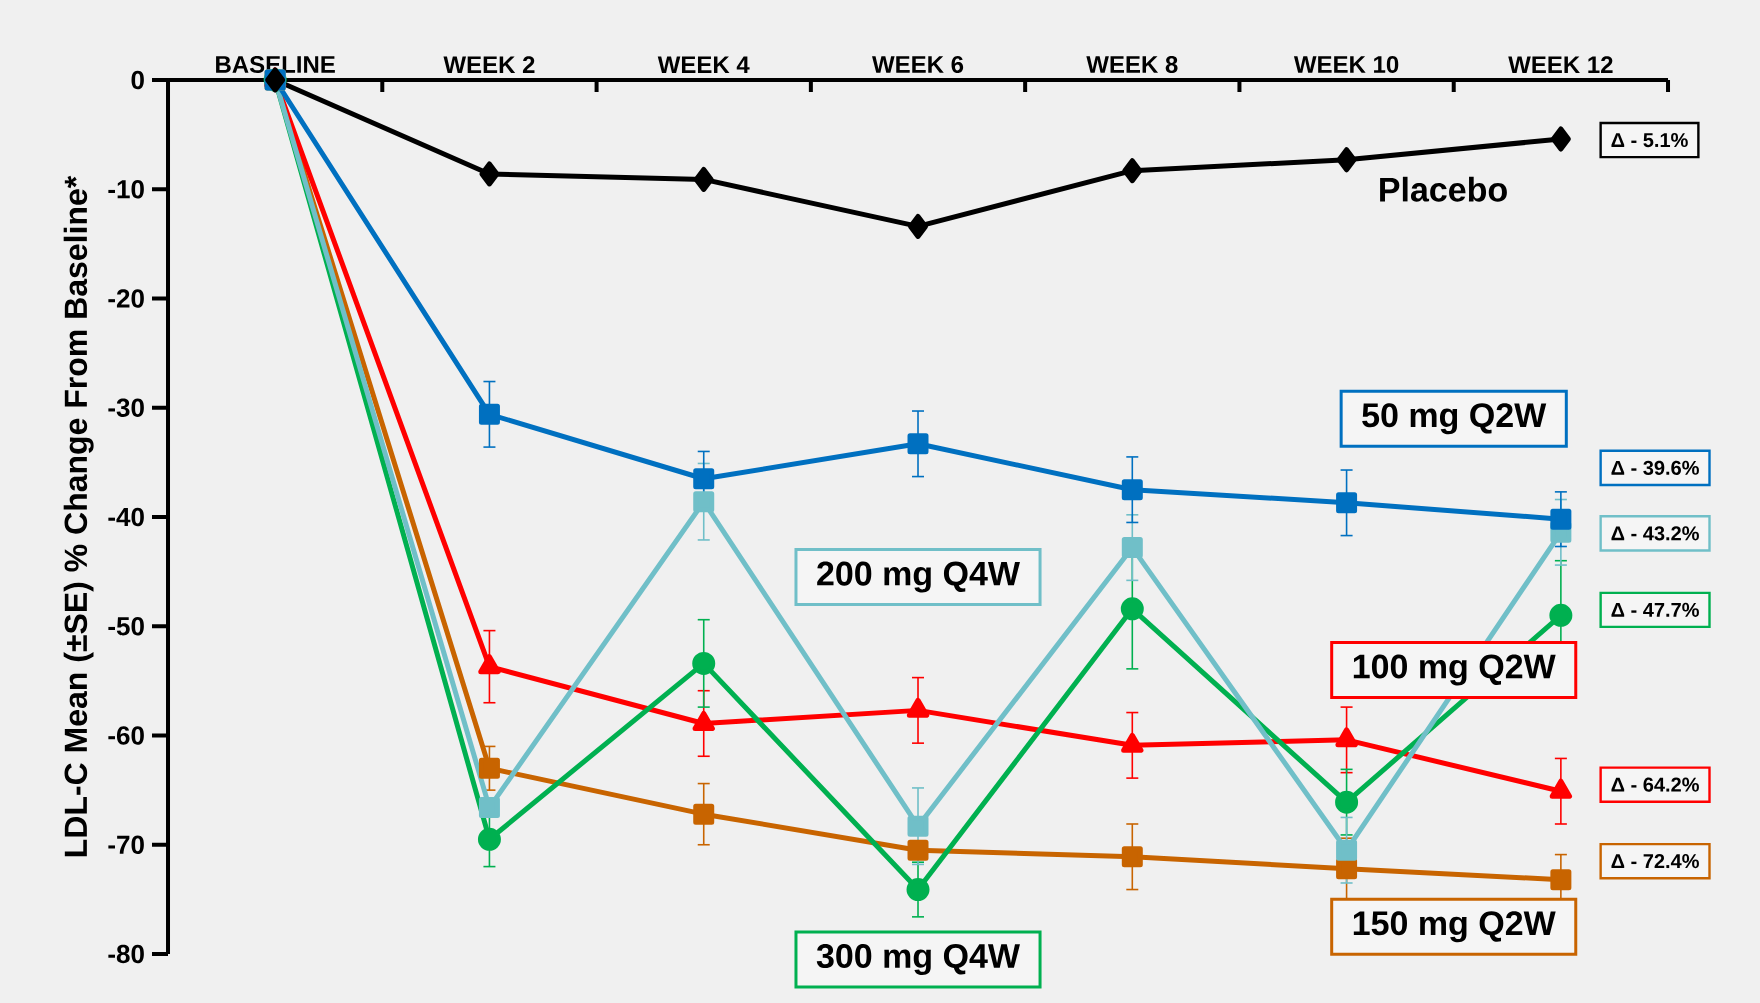 Image resolution: width=1760 pixels, height=1003 pixels. Describe the element at coordinates (1649, 140) in the screenshot. I see `annotation: Δ - 5.1%` at that location.